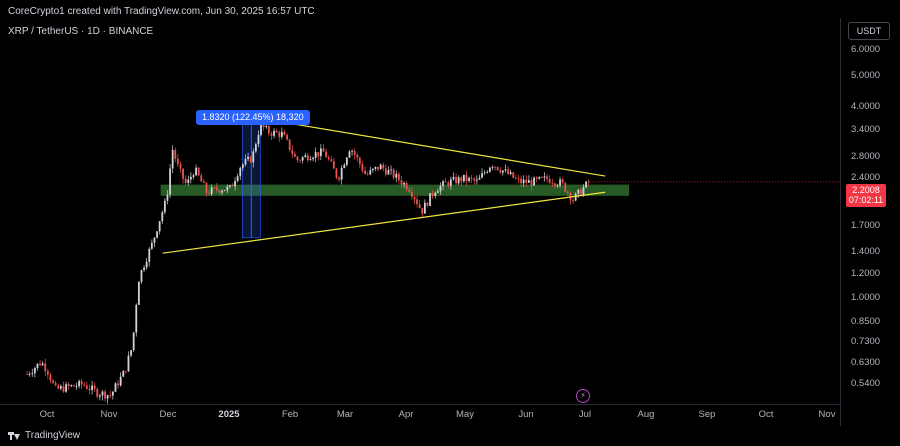 The width and height of the screenshot is (900, 446). I want to click on bar-countdown: 07:02:11, so click(866, 200).